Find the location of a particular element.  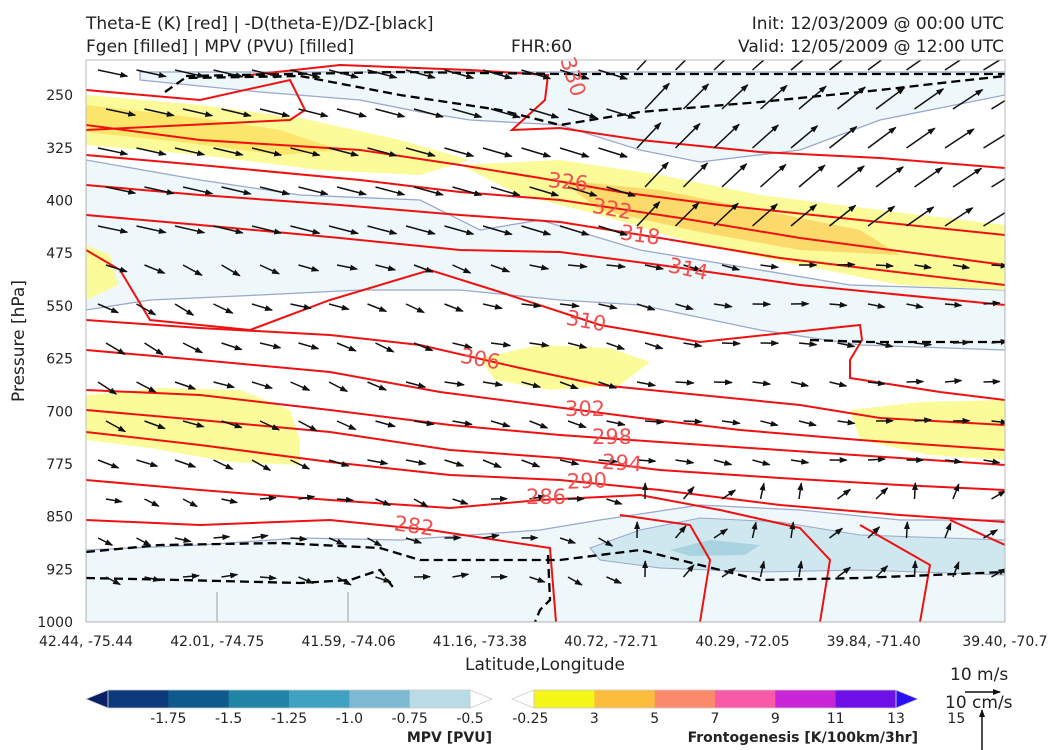

y-tick-label: 325 is located at coordinates (59, 149).